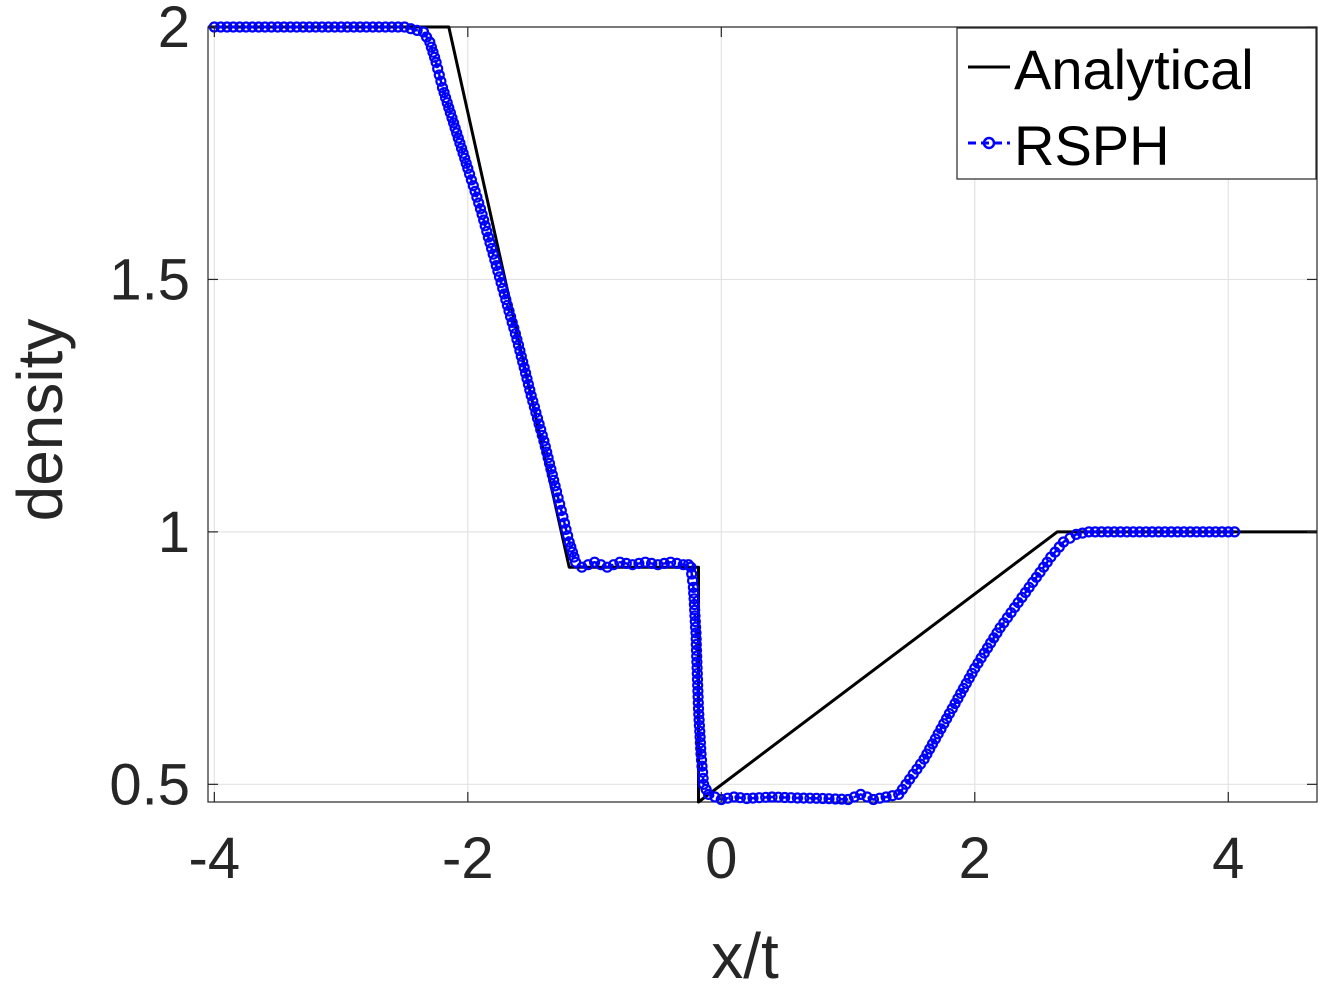 This screenshot has width=1344, height=992. I want to click on y-axis-label: density, so click(40, 420).